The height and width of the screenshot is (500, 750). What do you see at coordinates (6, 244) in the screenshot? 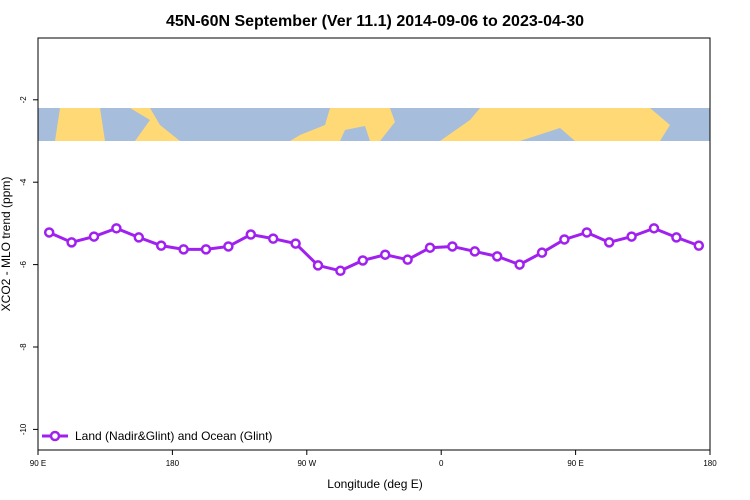
I see `y-axis-label: XCO2 - MLO trend (ppm)` at bounding box center [6, 244].